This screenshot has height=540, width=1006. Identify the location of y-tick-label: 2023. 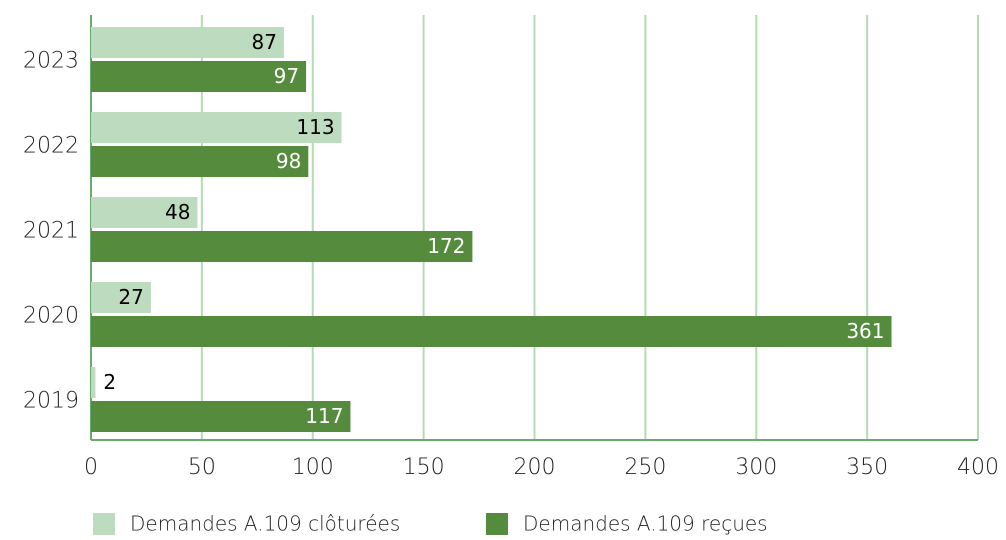
(51, 61).